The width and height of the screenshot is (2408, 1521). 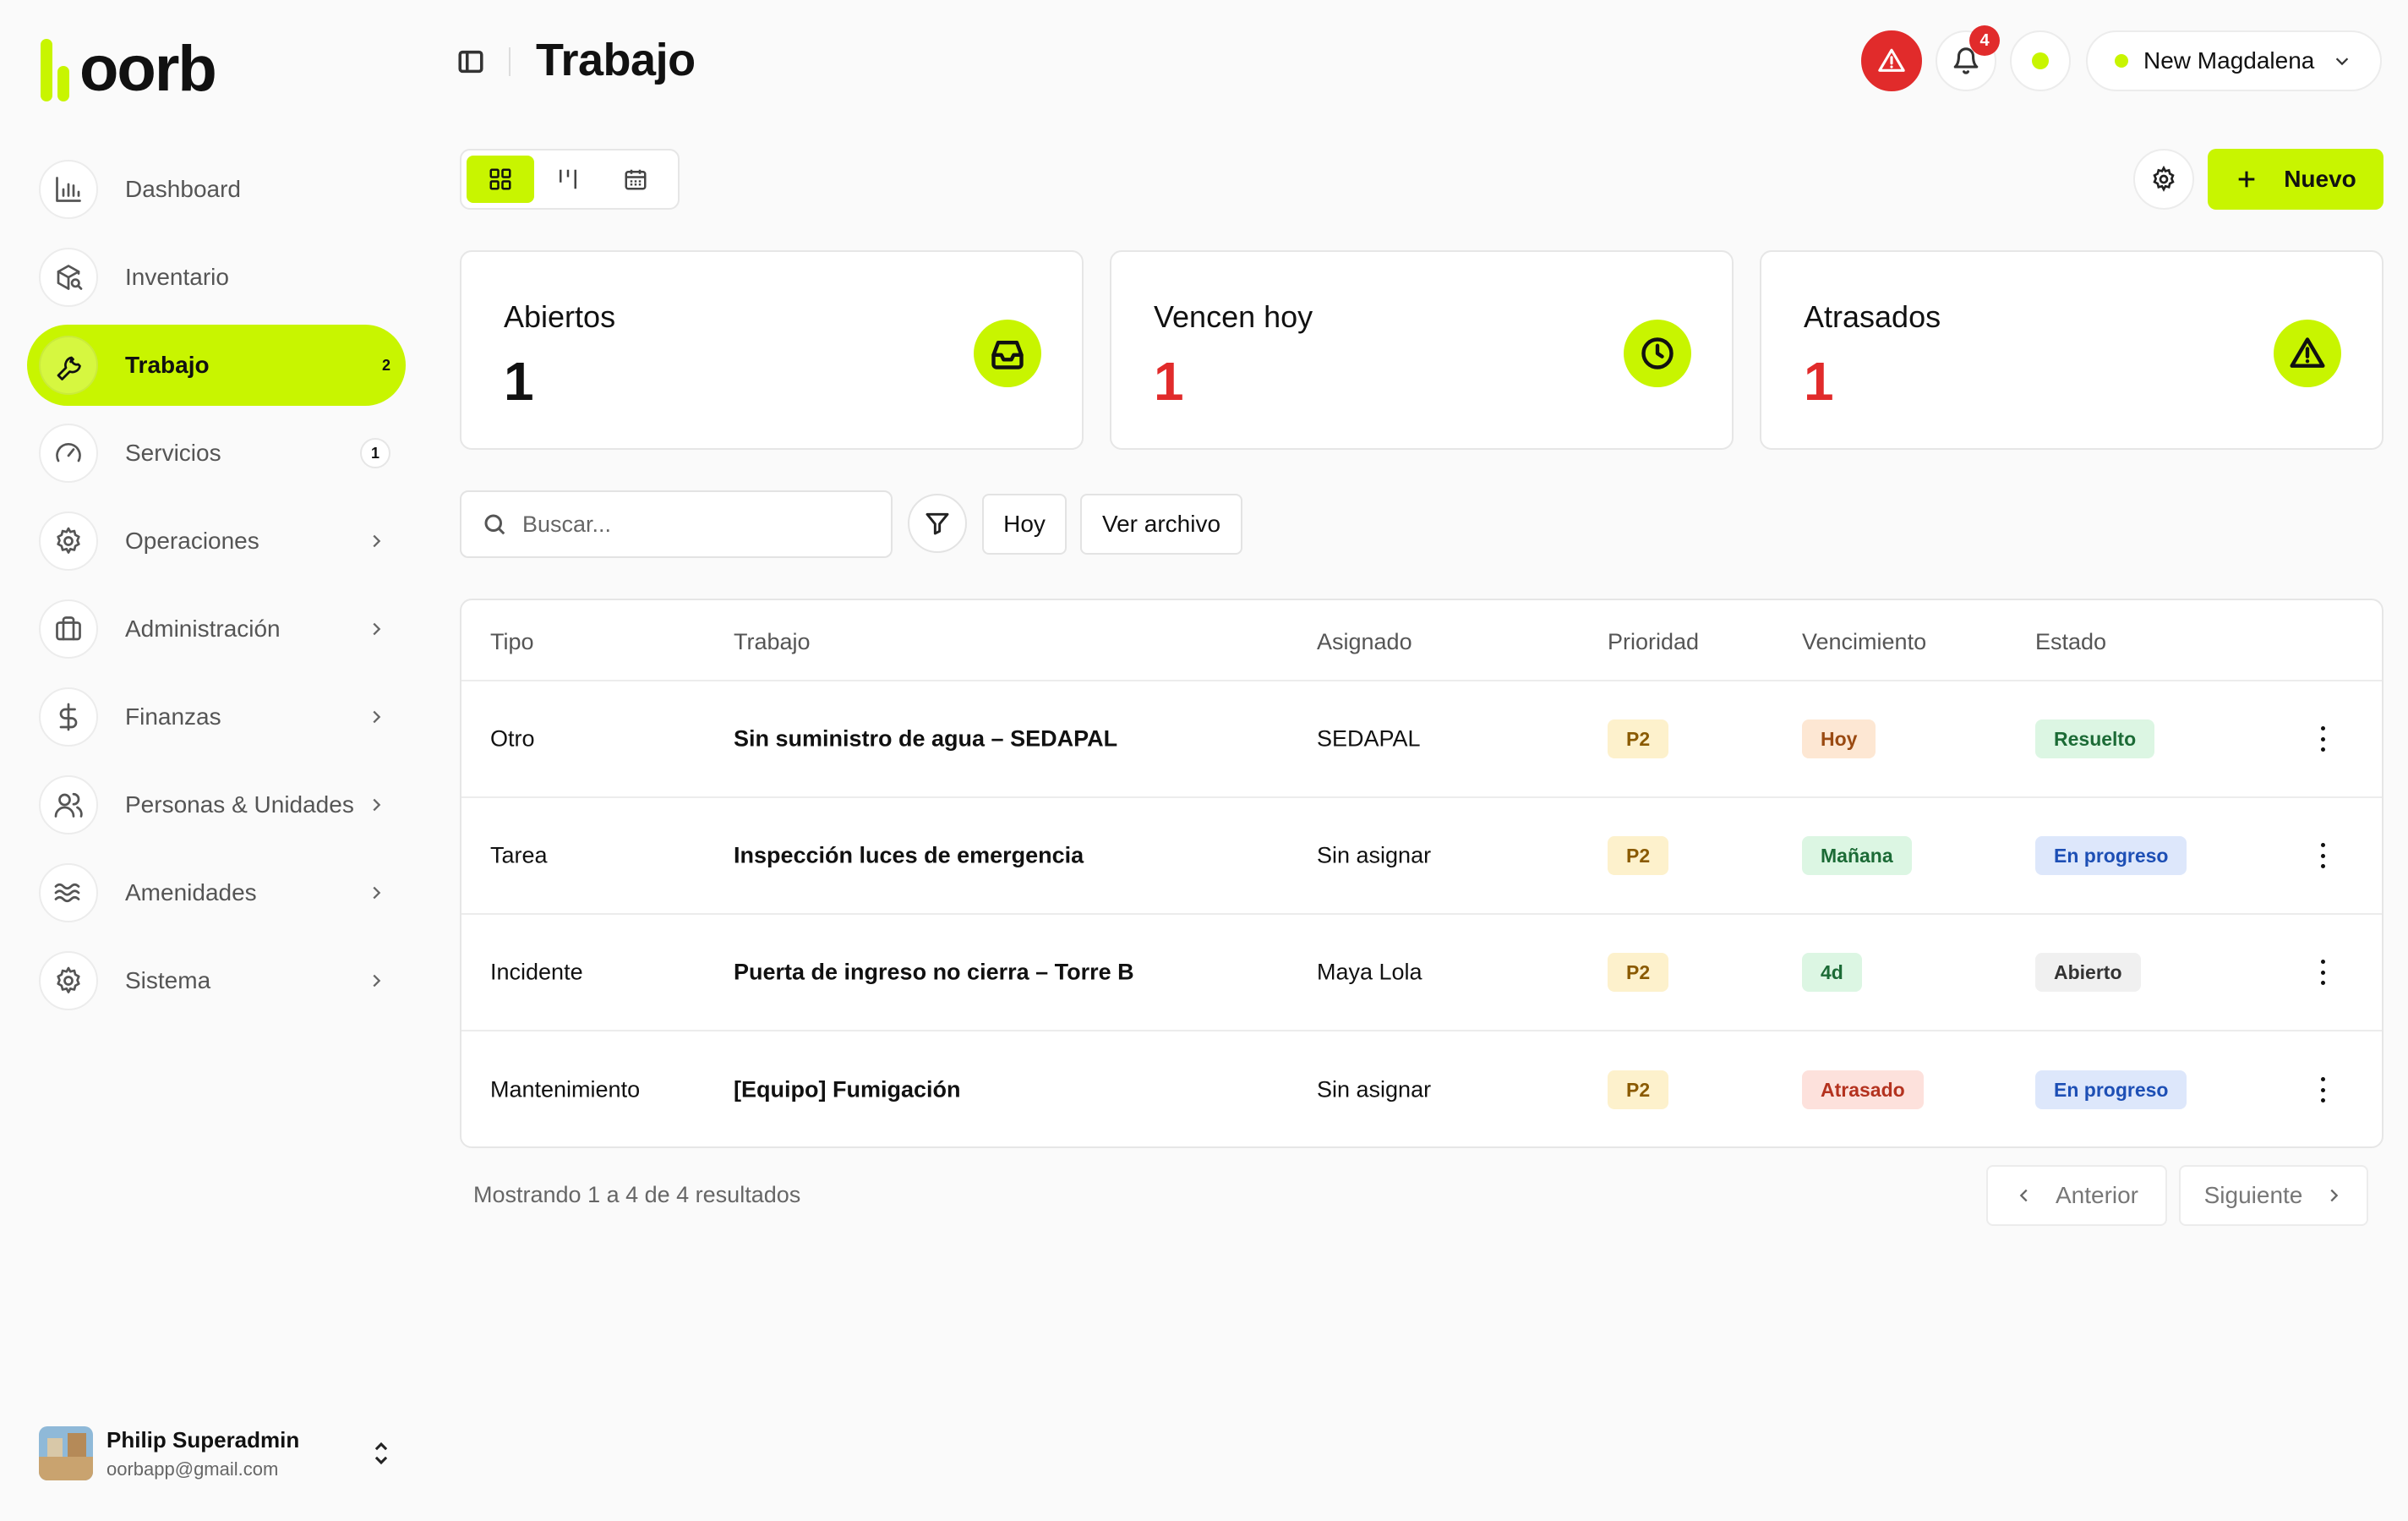 I want to click on calendar-view-button, so click(x=635, y=179).